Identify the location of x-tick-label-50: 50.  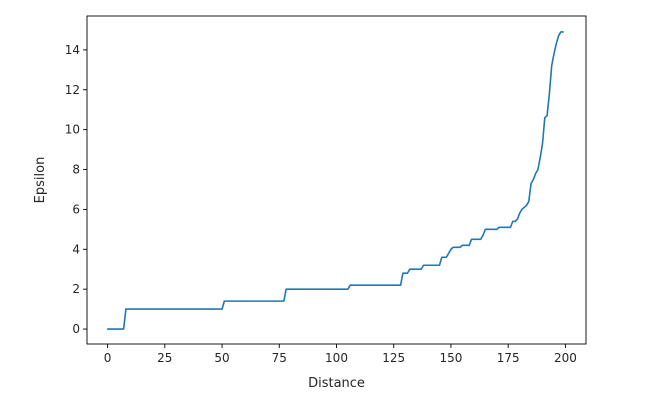
(221, 358).